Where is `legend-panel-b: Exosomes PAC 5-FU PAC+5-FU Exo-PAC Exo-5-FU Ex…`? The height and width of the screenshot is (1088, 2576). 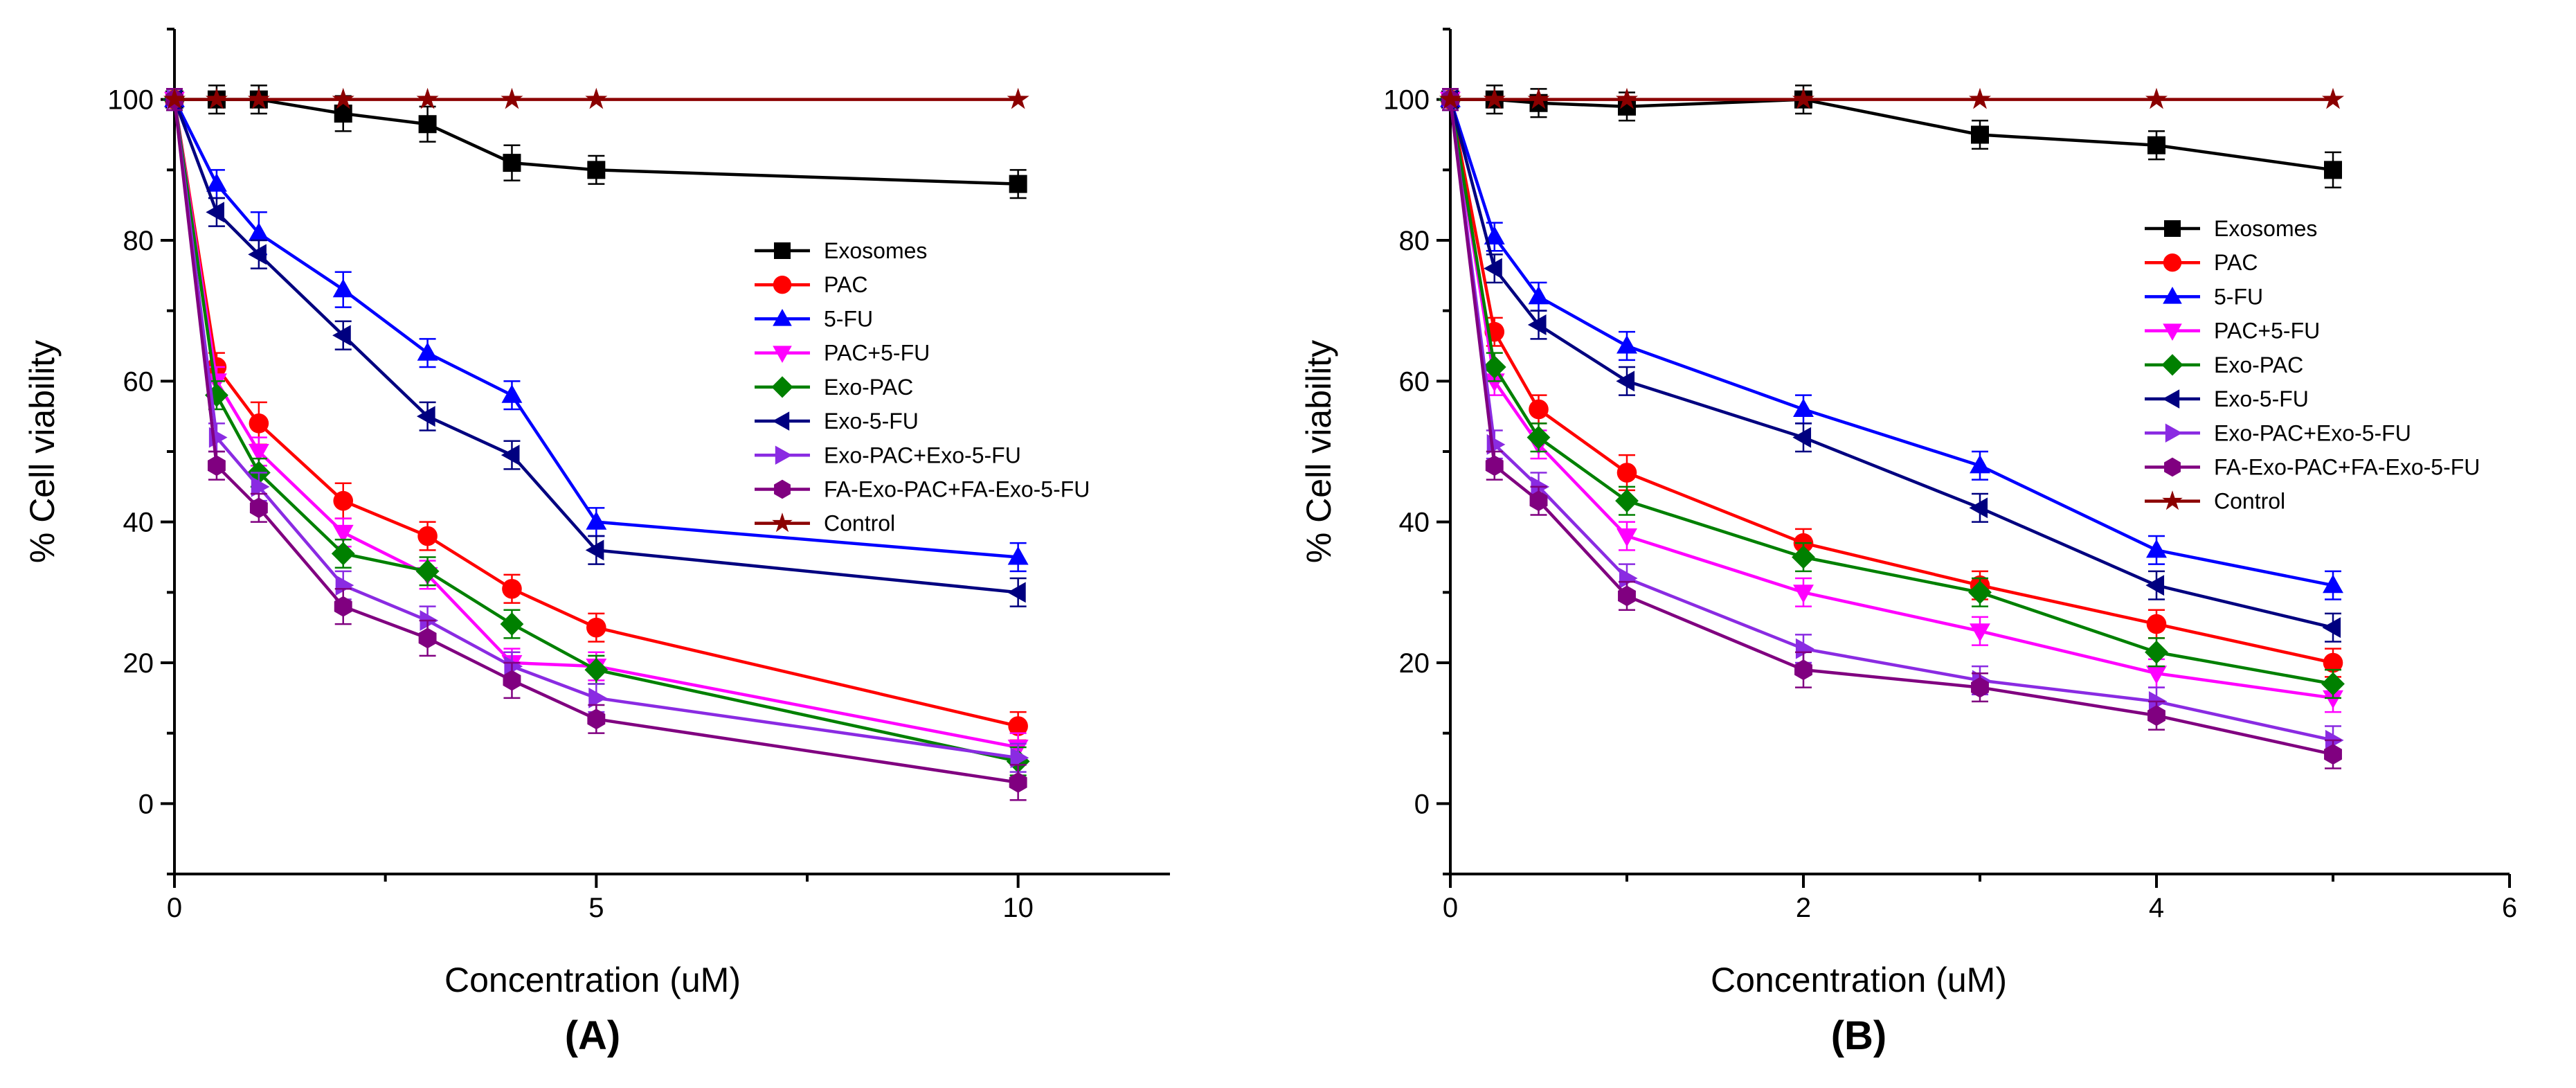 legend-panel-b: Exosomes PAC 5-FU PAC+5-FU Exo-PAC Exo-5-FU Ex… is located at coordinates (2312, 365).